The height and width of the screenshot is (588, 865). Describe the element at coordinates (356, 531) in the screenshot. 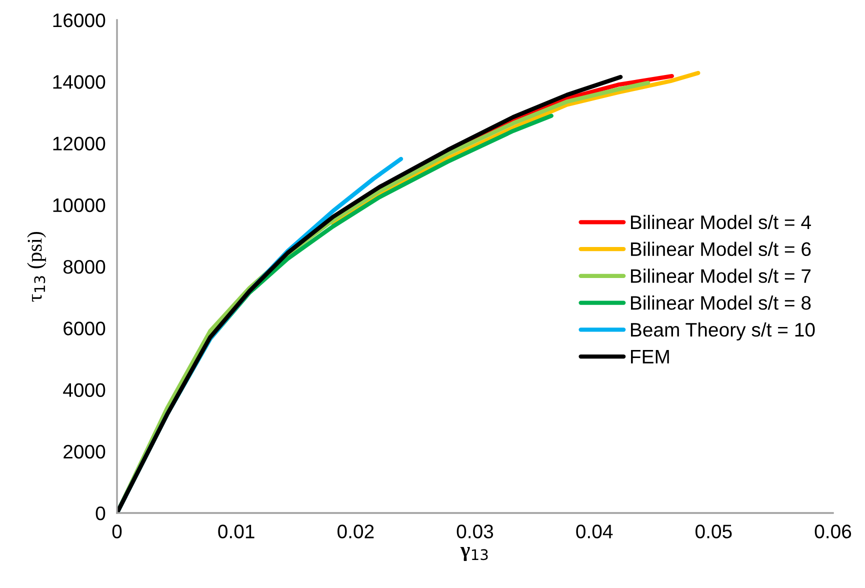

I see `x-tick-label: 0.02` at that location.